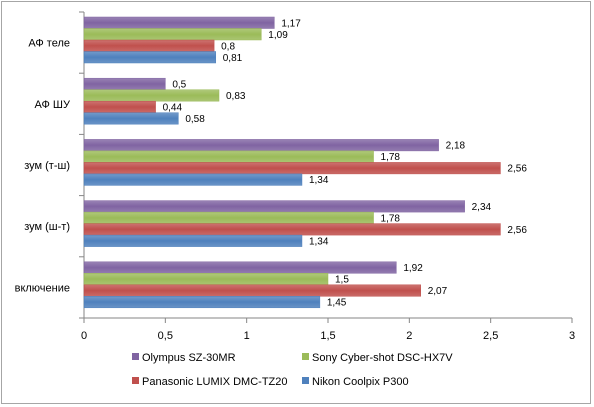  What do you see at coordinates (382, 358) in the screenshot?
I see `legend-entry-label: Sony Cyber-shot DSC-HX7V` at bounding box center [382, 358].